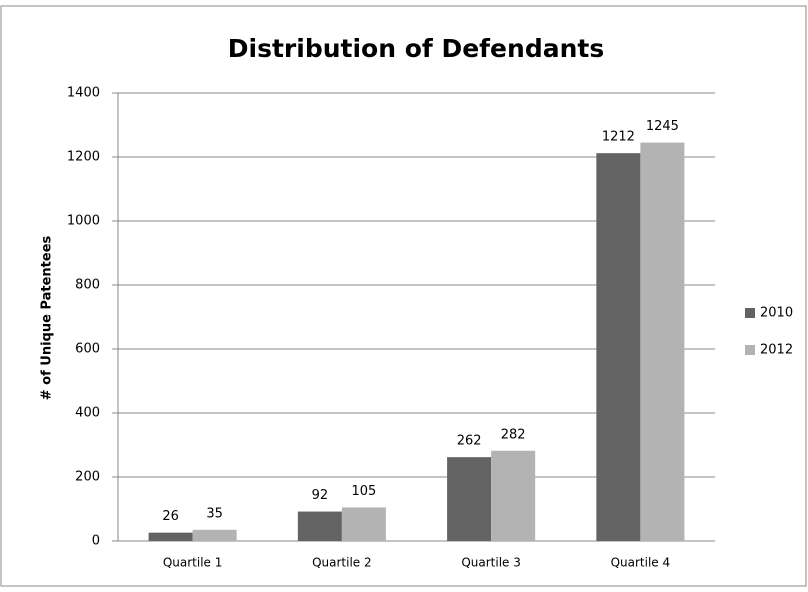  I want to click on chart-title: Distribution of Defendants, so click(416, 48).